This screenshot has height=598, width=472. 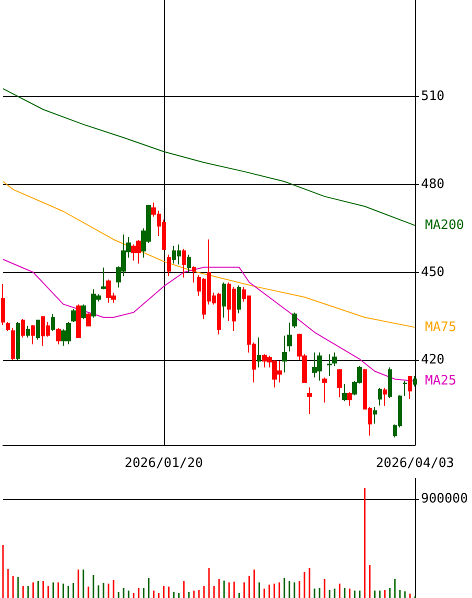 What do you see at coordinates (432, 96) in the screenshot?
I see `y-tick-label: 510` at bounding box center [432, 96].